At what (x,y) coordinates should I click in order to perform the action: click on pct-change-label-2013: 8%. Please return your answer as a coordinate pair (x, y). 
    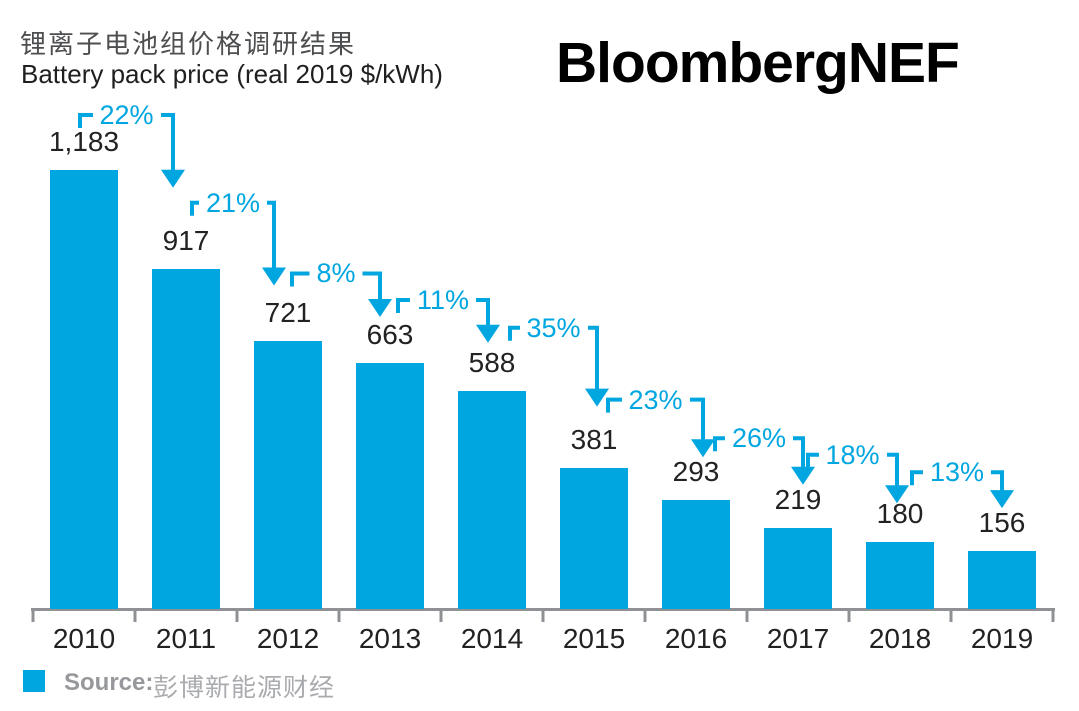
    Looking at the image, I should click on (336, 273).